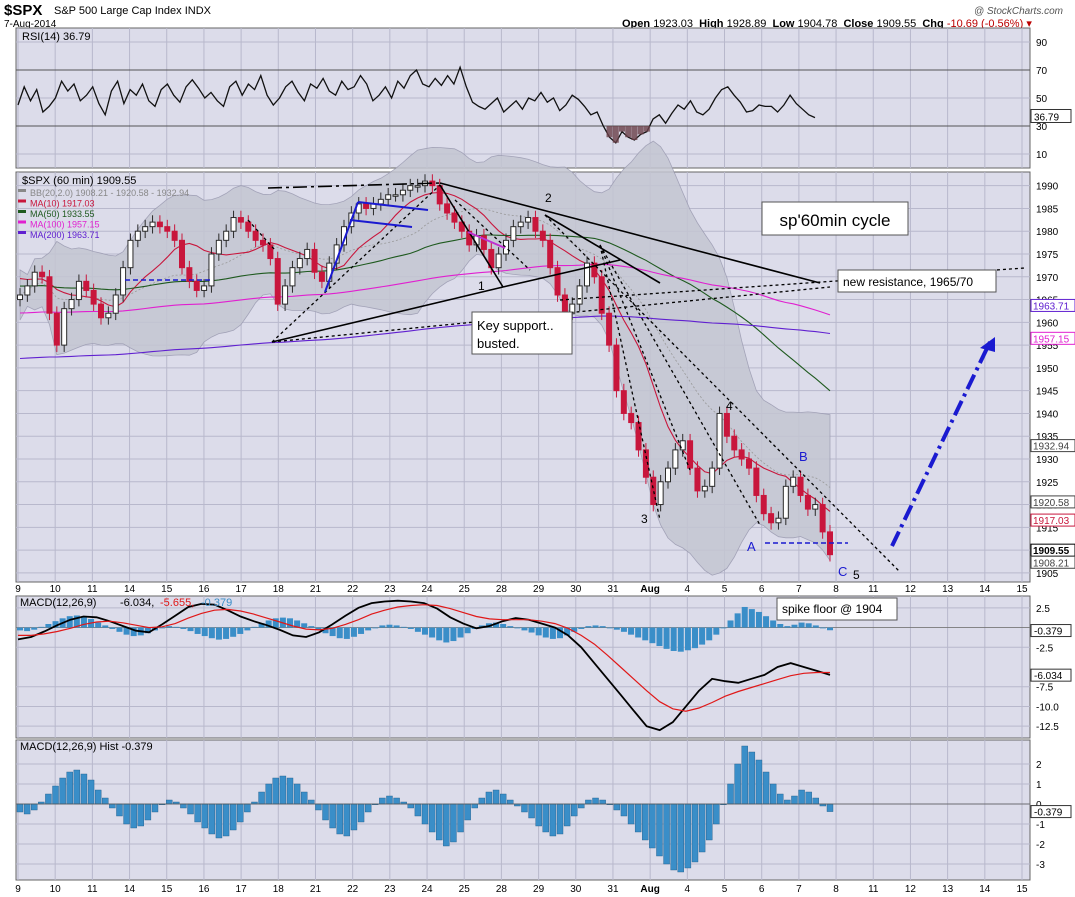 Image resolution: width=1075 pixels, height=897 pixels. Describe the element at coordinates (751, 546) in the screenshot. I see `wave-label-a: A` at that location.